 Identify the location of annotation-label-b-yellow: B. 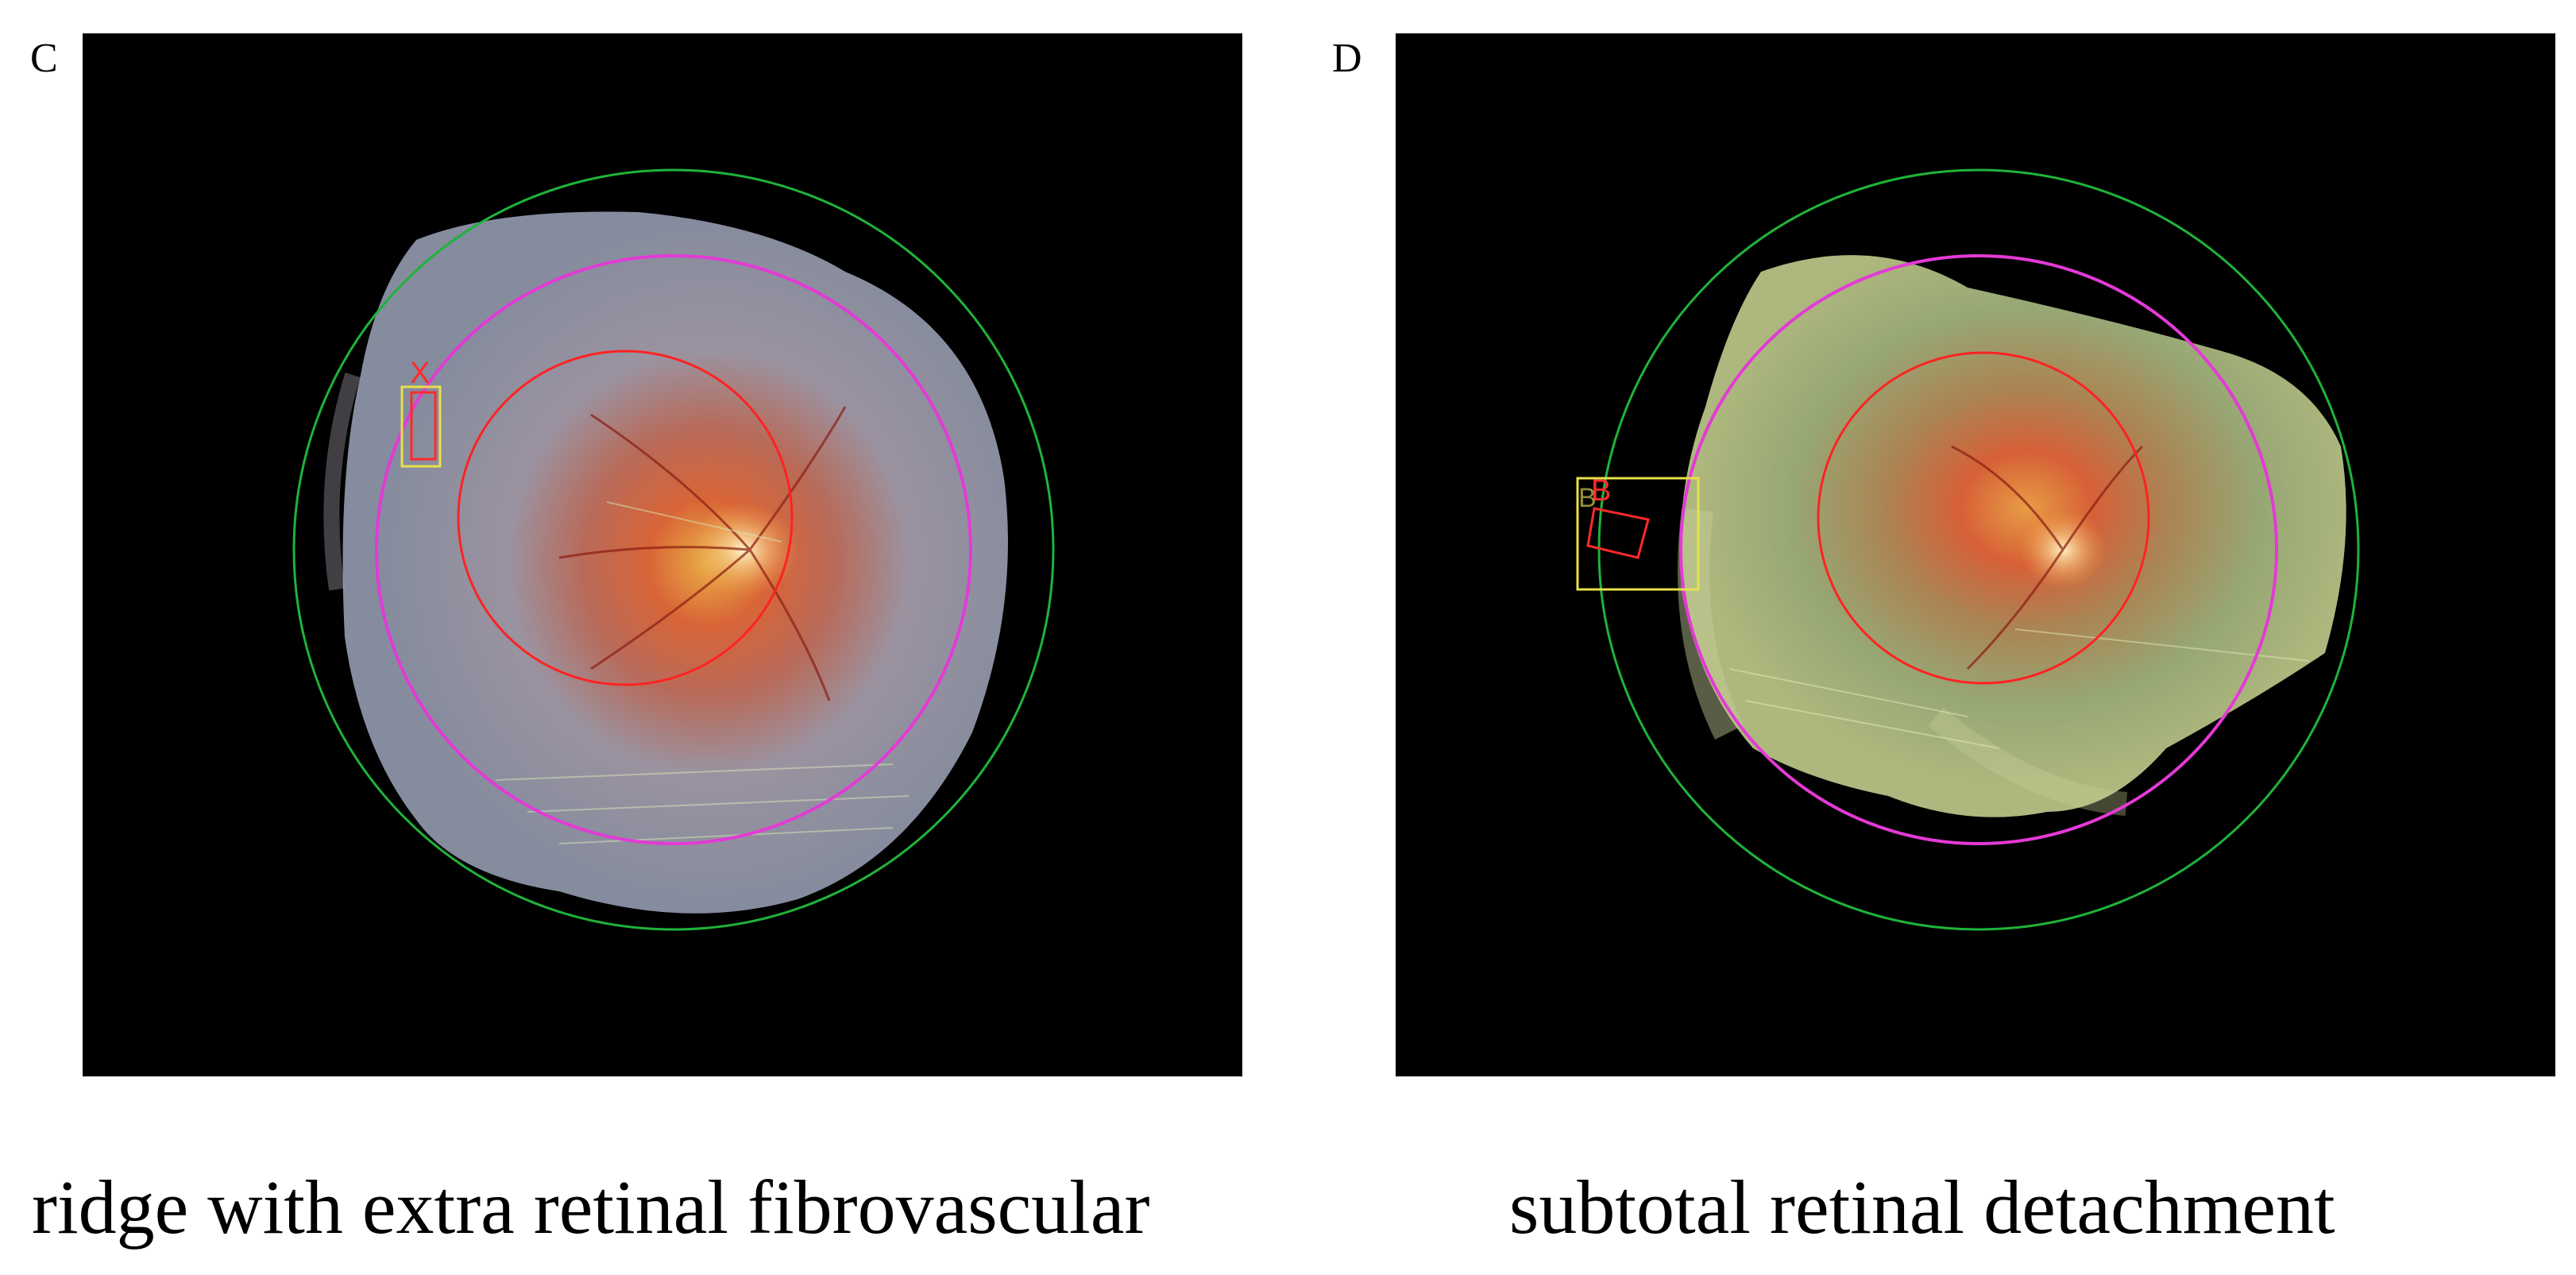
(1587, 498).